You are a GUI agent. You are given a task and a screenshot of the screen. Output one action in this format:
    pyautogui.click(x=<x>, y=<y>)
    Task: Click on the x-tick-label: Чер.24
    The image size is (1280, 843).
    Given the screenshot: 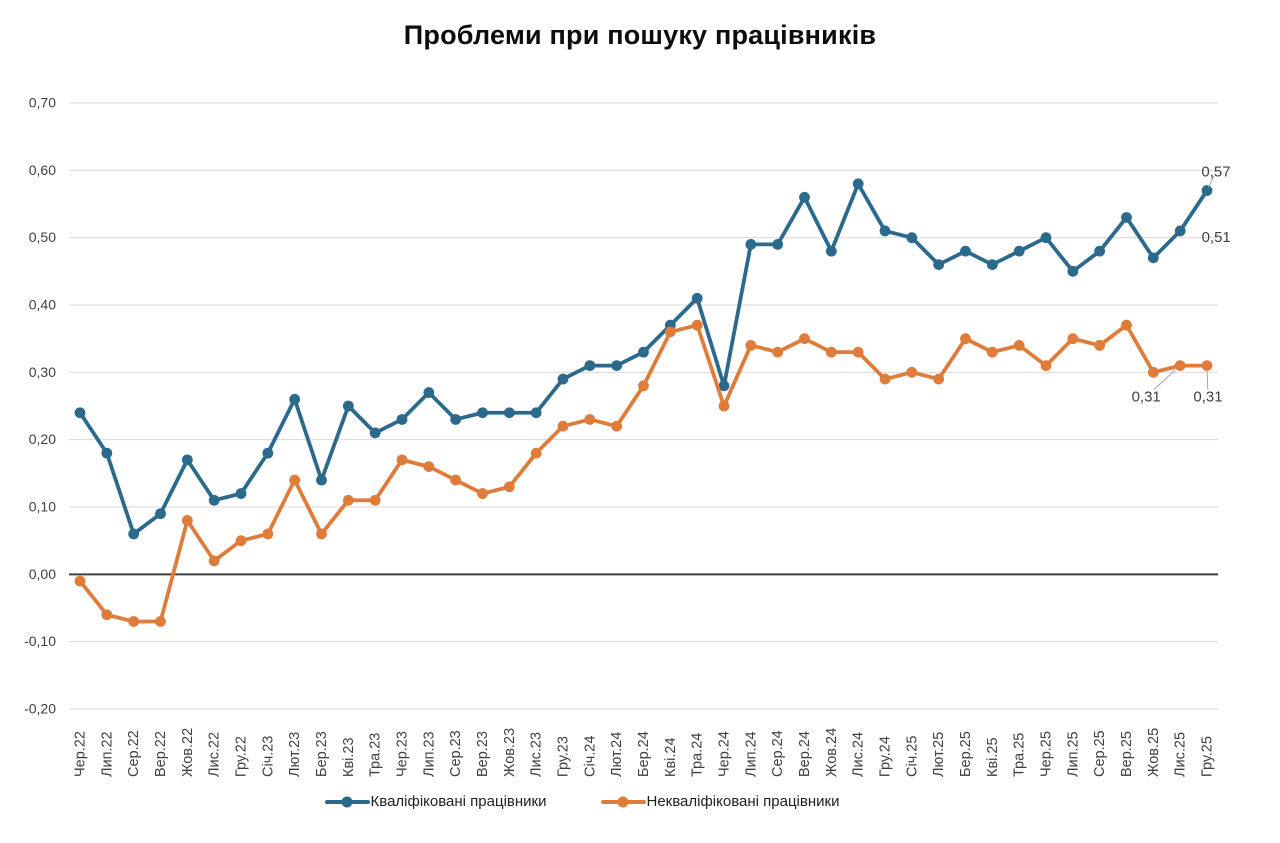 What is the action you would take?
    pyautogui.click(x=724, y=754)
    